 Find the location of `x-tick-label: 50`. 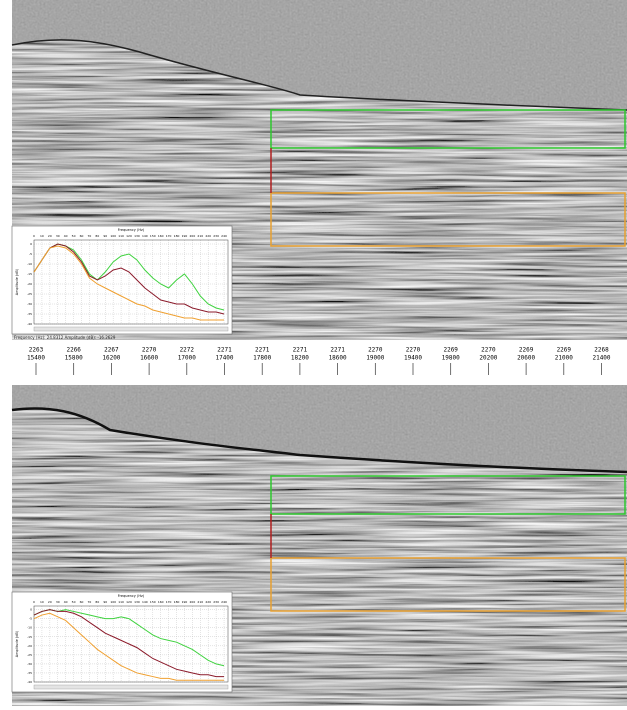

x-tick-label: 50 is located at coordinates (74, 602).